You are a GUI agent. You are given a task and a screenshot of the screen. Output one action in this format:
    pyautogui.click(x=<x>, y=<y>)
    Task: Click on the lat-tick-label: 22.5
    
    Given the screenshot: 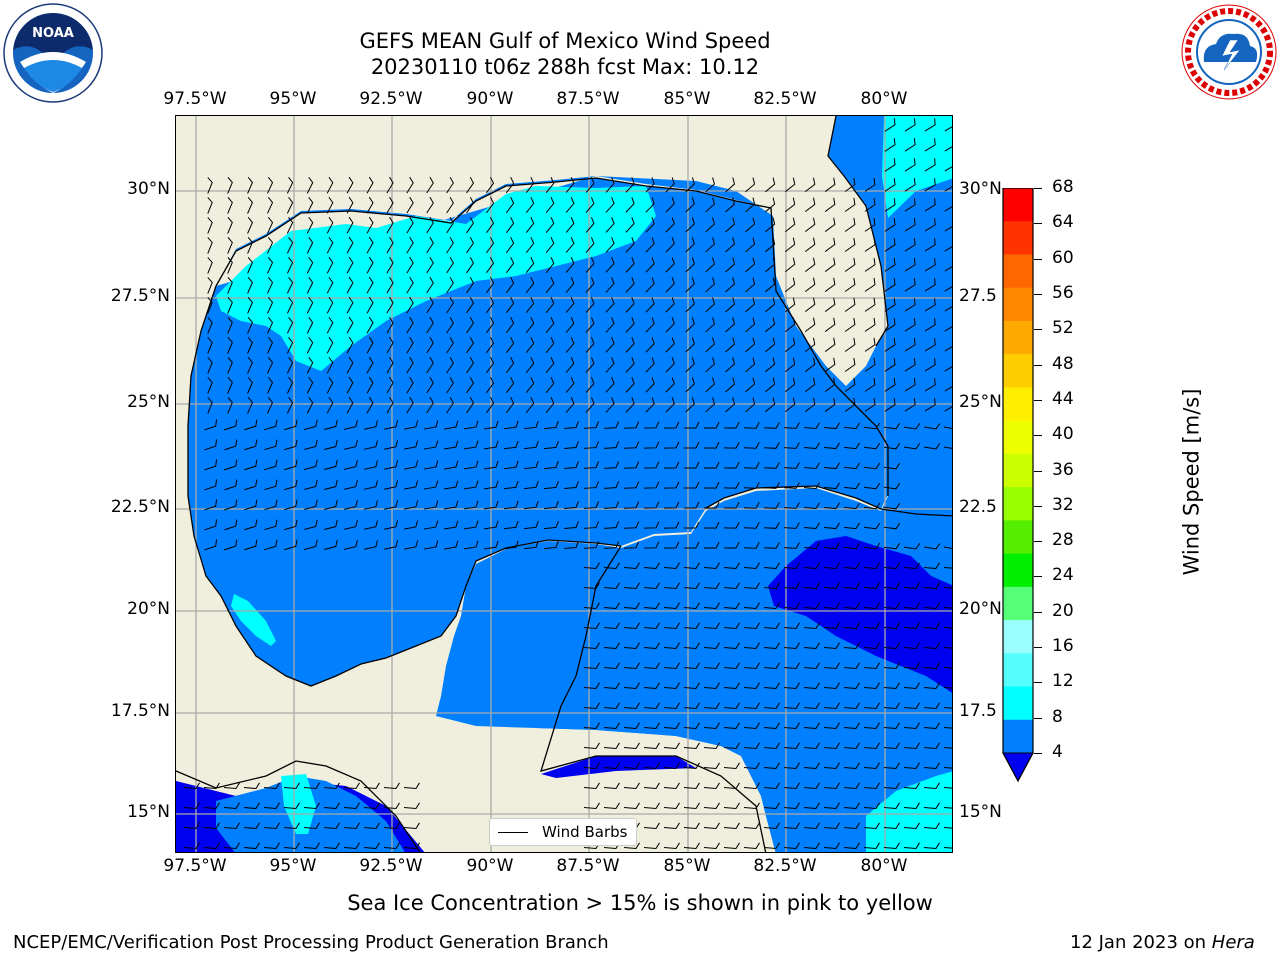 What is the action you would take?
    pyautogui.click(x=978, y=507)
    